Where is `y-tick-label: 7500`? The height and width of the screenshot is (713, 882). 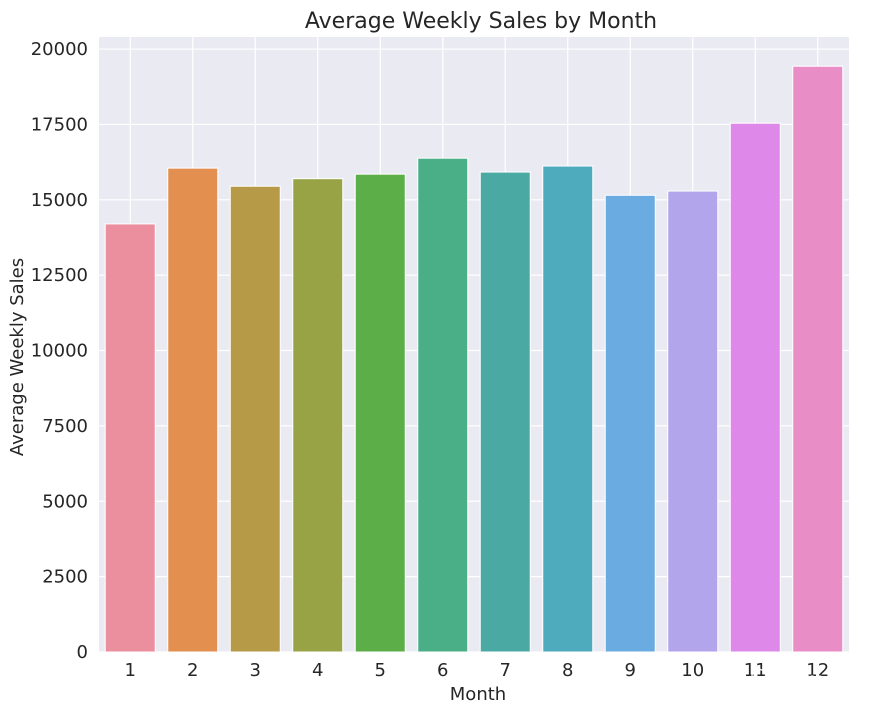
y-tick-label: 7500 is located at coordinates (65, 426).